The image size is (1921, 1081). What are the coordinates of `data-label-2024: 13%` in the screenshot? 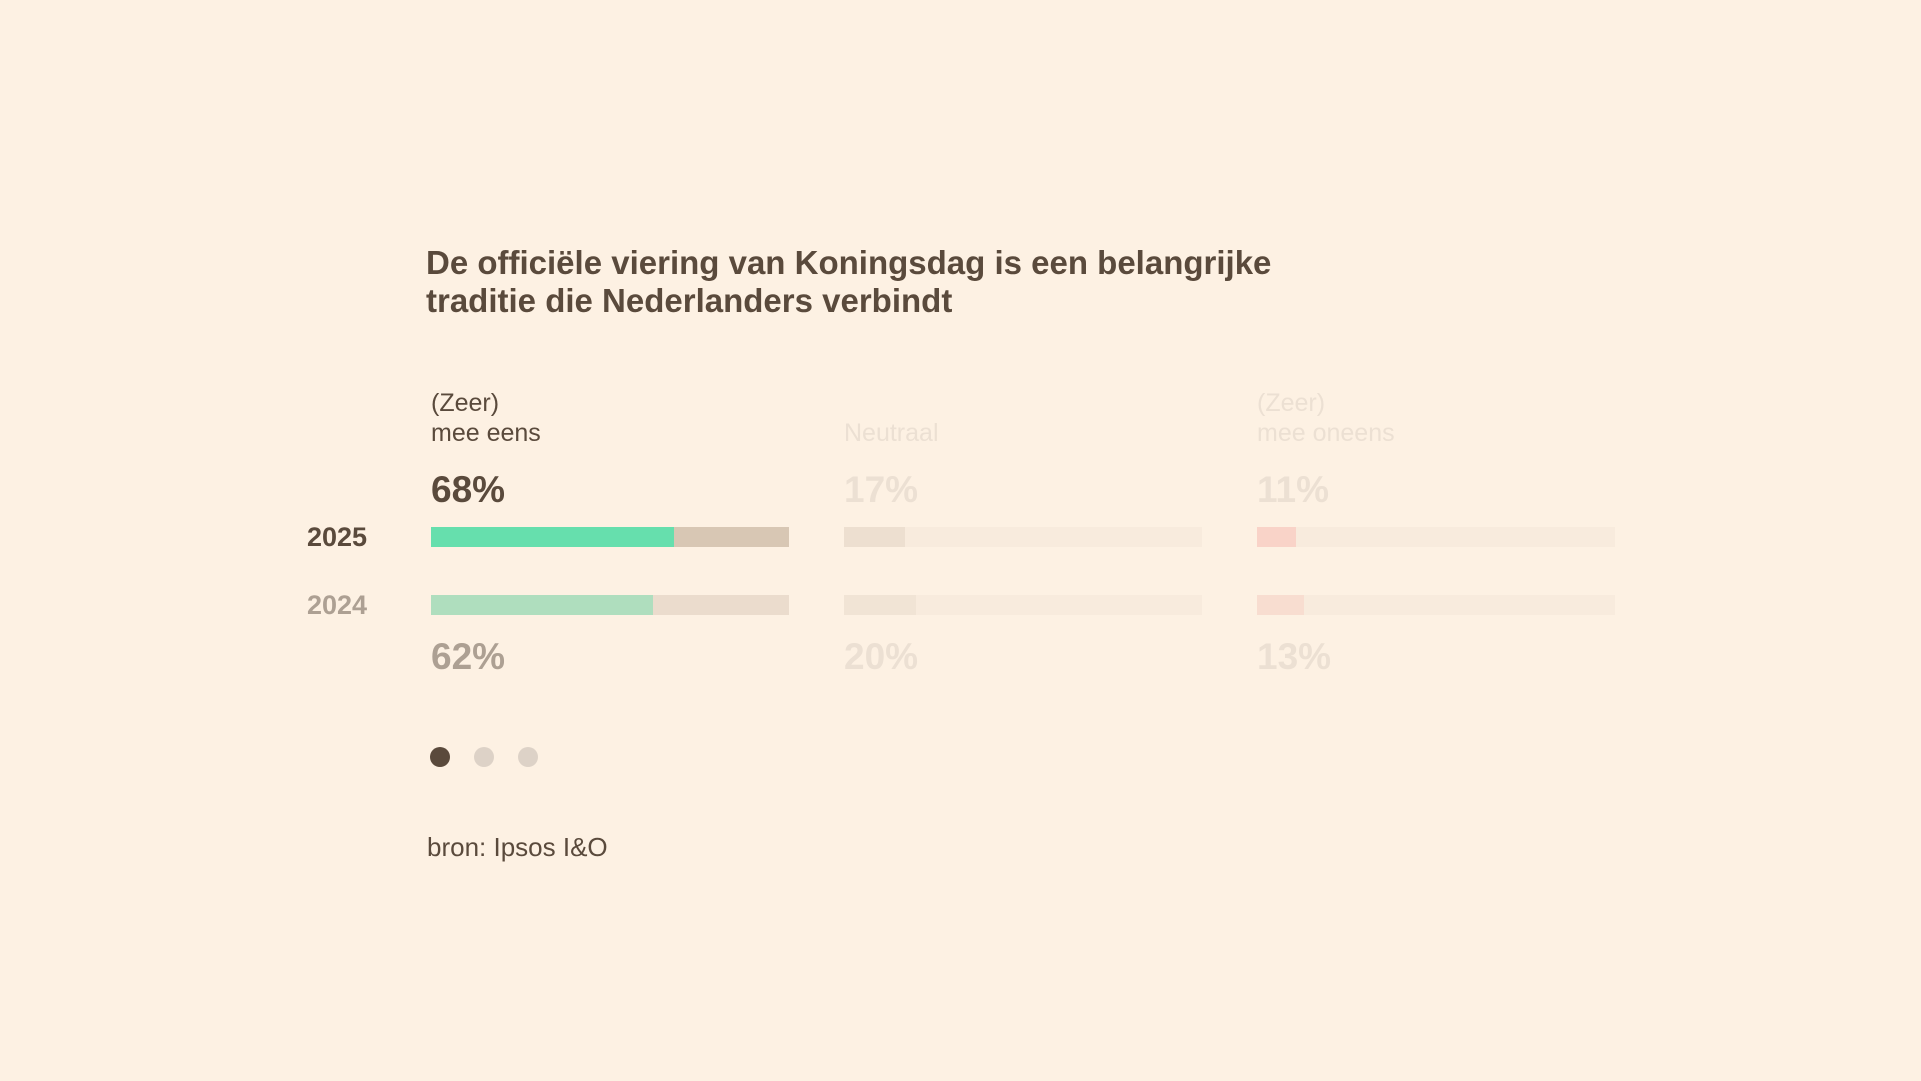 It's located at (1294, 656).